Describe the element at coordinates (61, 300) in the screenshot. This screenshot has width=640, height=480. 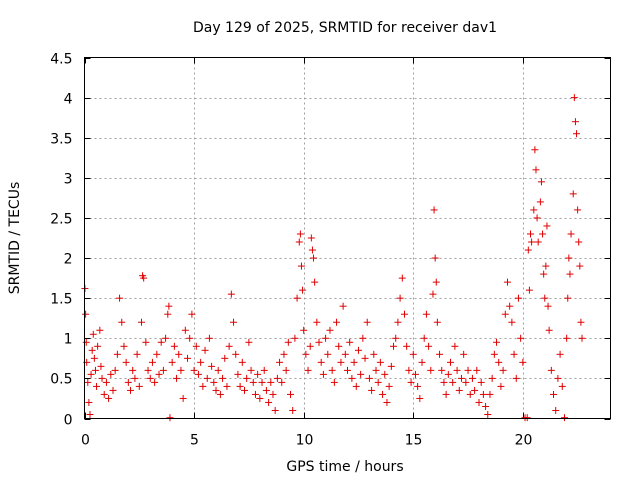
I see `y-tick-label: 1.5` at that location.